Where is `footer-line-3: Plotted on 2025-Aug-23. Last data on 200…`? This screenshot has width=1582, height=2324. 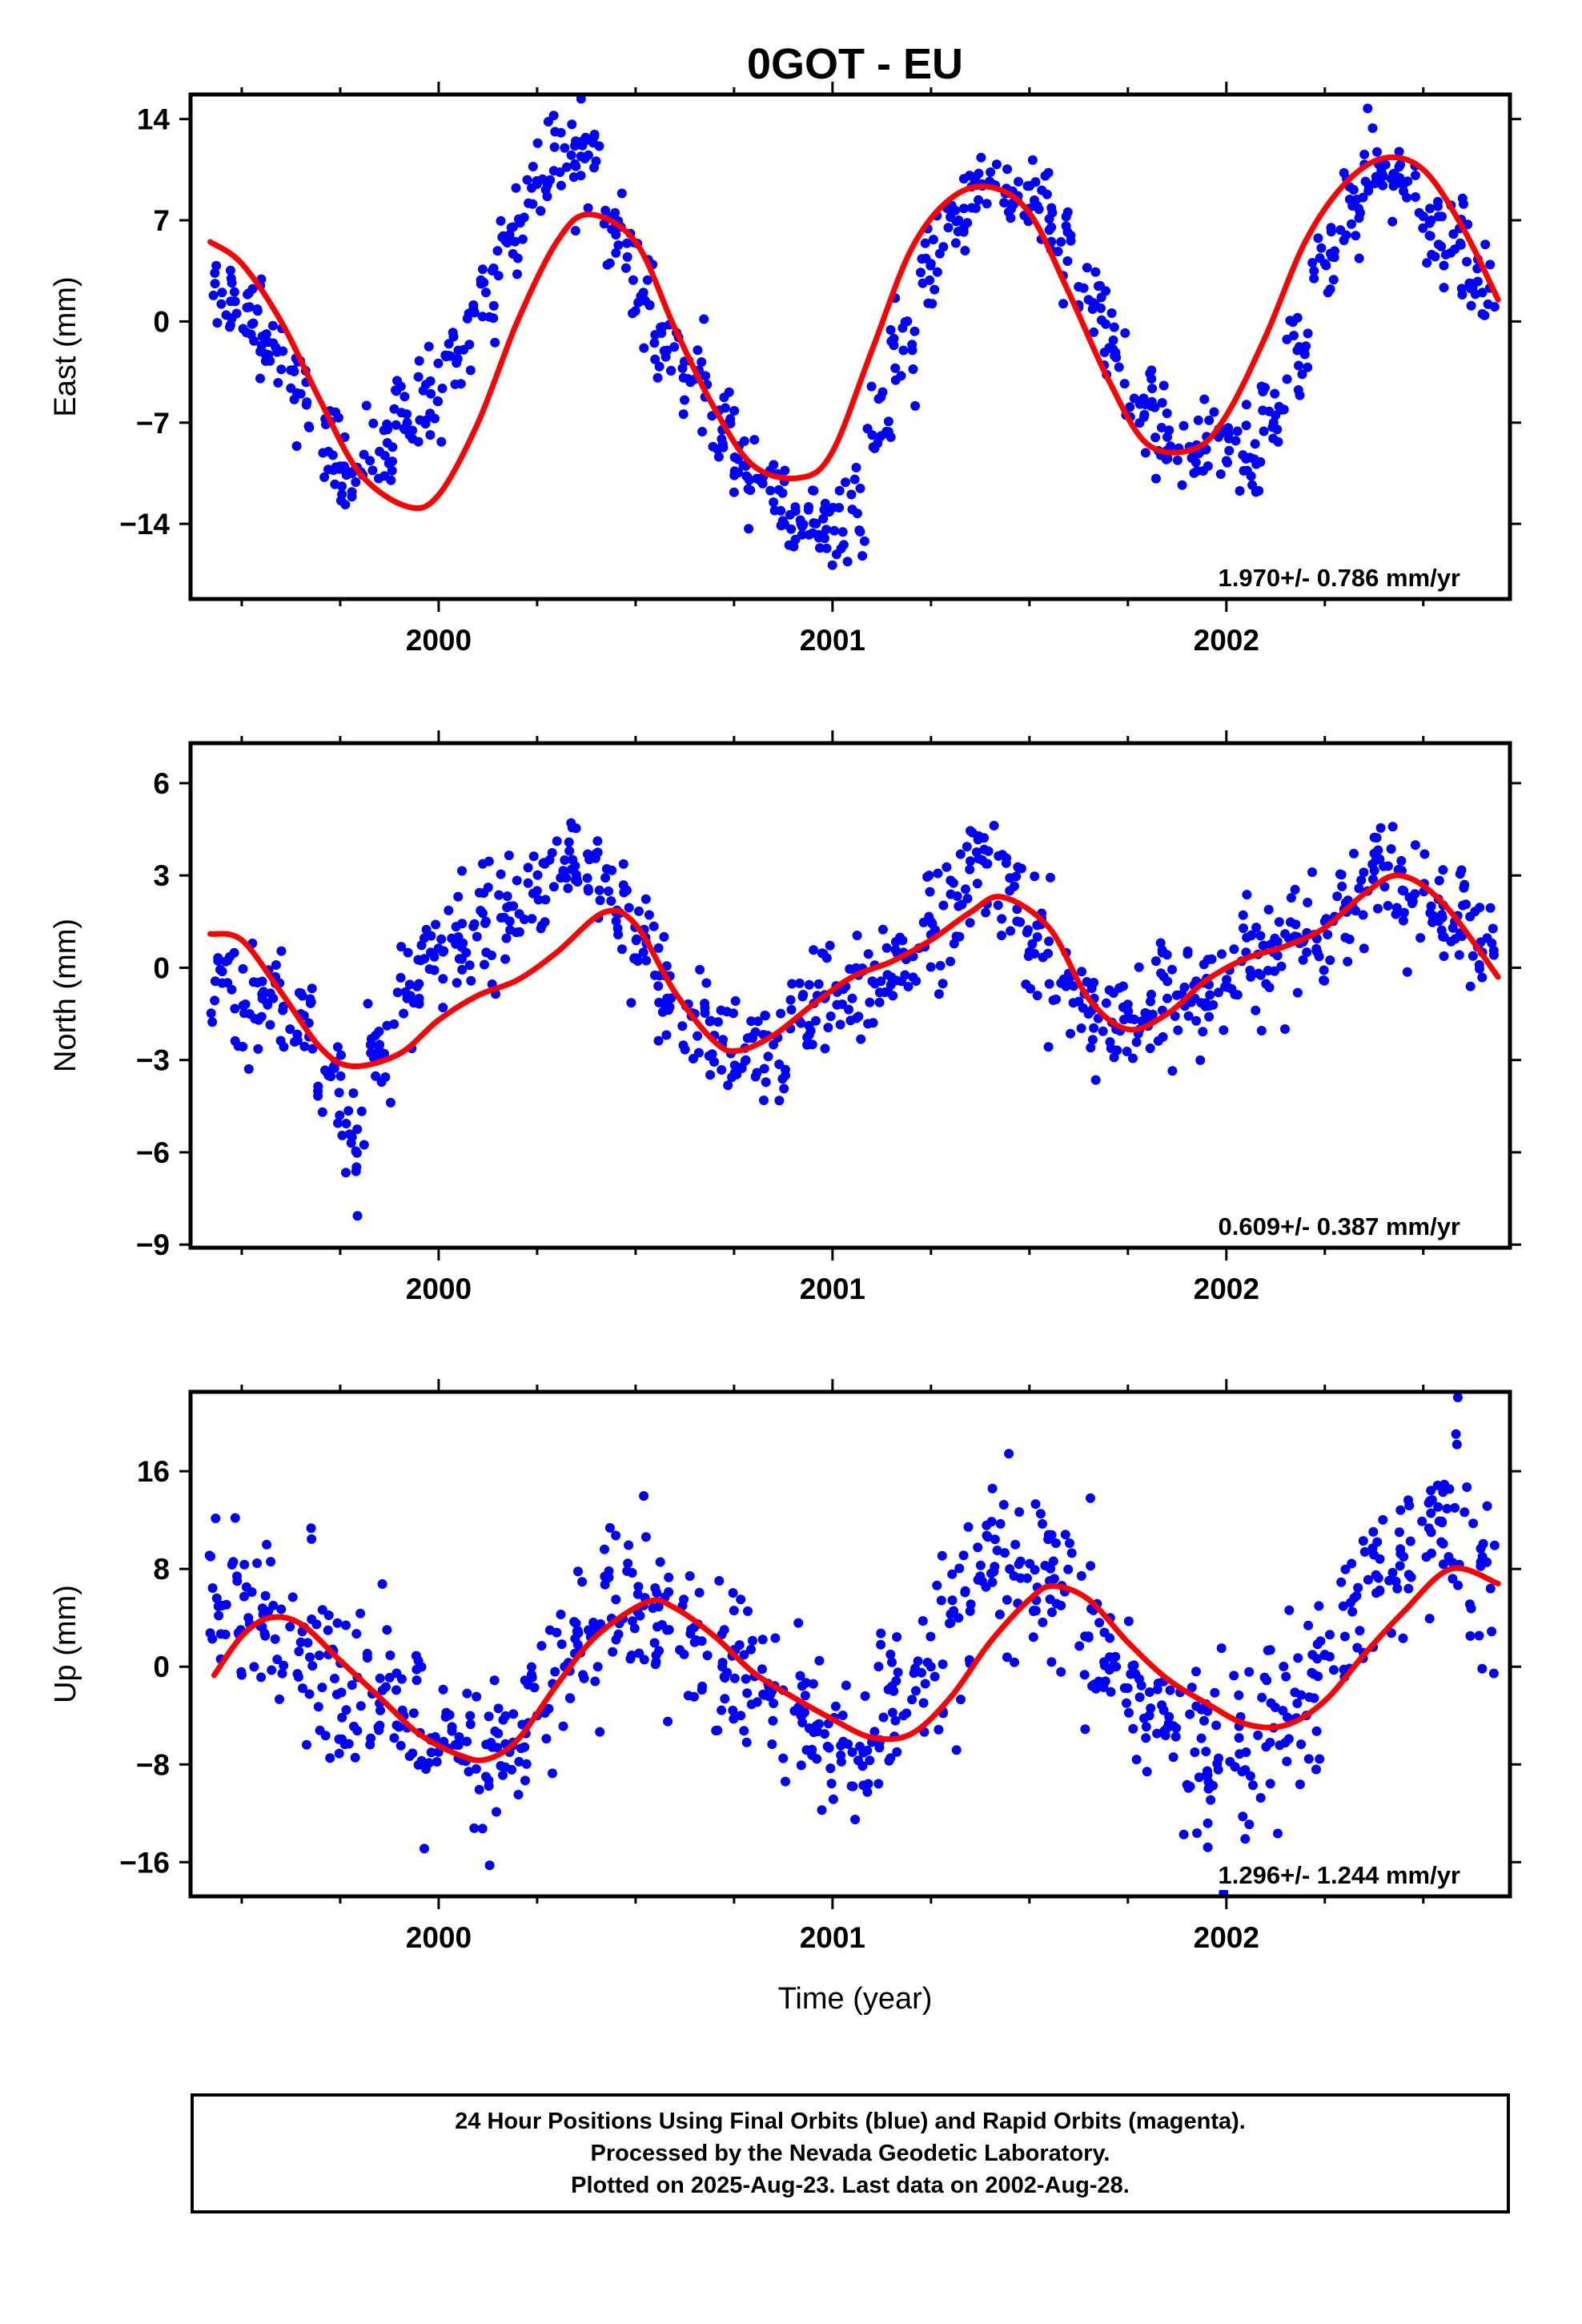
footer-line-3: Plotted on 2025-Aug-23. Last data on 200… is located at coordinates (850, 2185).